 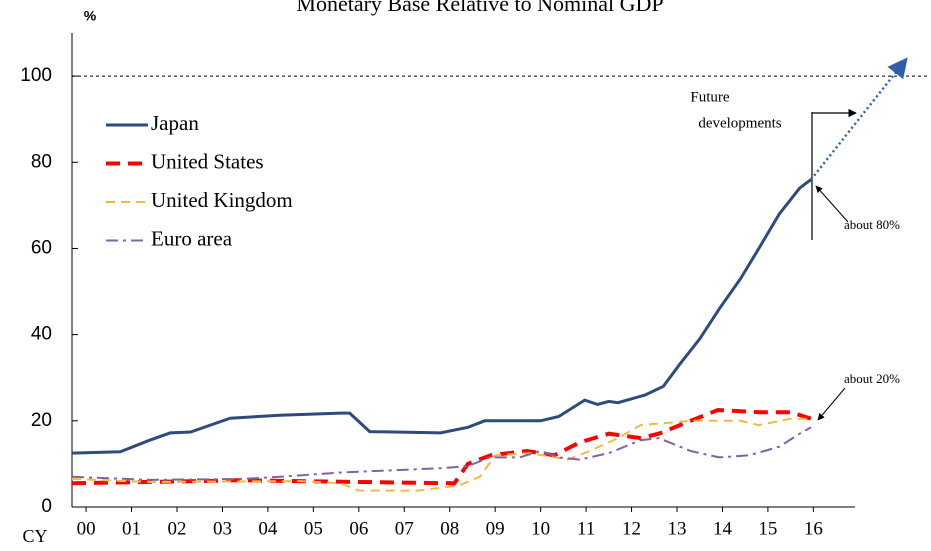 What do you see at coordinates (631, 528) in the screenshot?
I see `x-tick-label: 12` at bounding box center [631, 528].